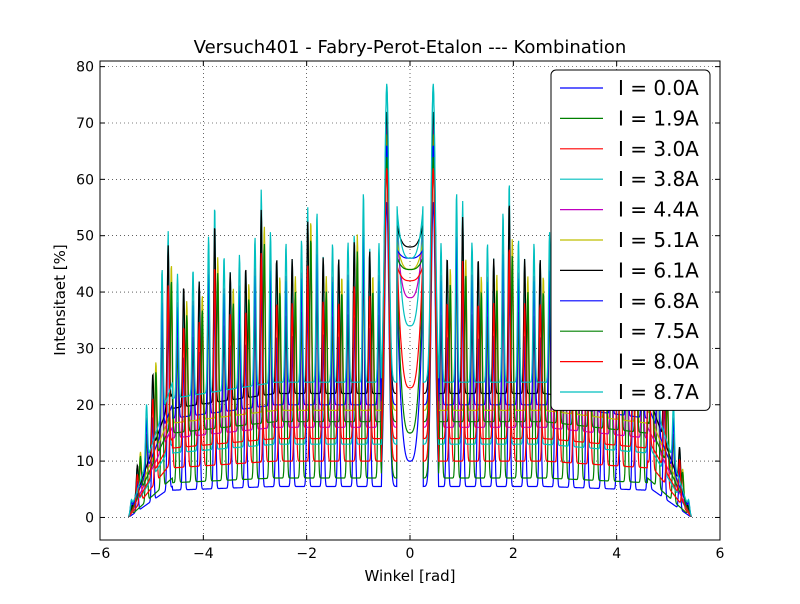  What do you see at coordinates (658, 149) in the screenshot?
I see `legend-label: I = 3.0A` at bounding box center [658, 149].